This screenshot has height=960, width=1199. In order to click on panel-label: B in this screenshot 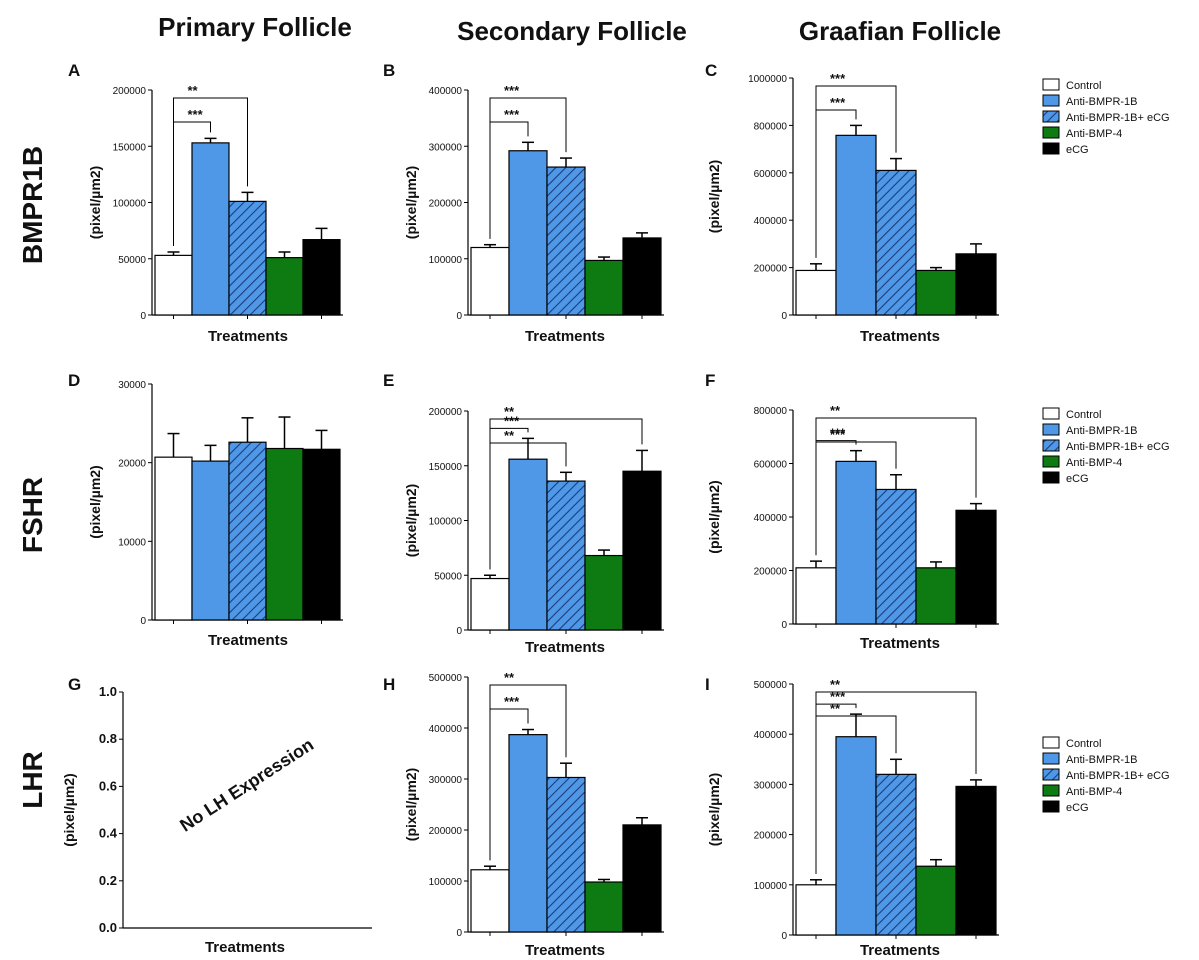, I will do `click(389, 70)`.